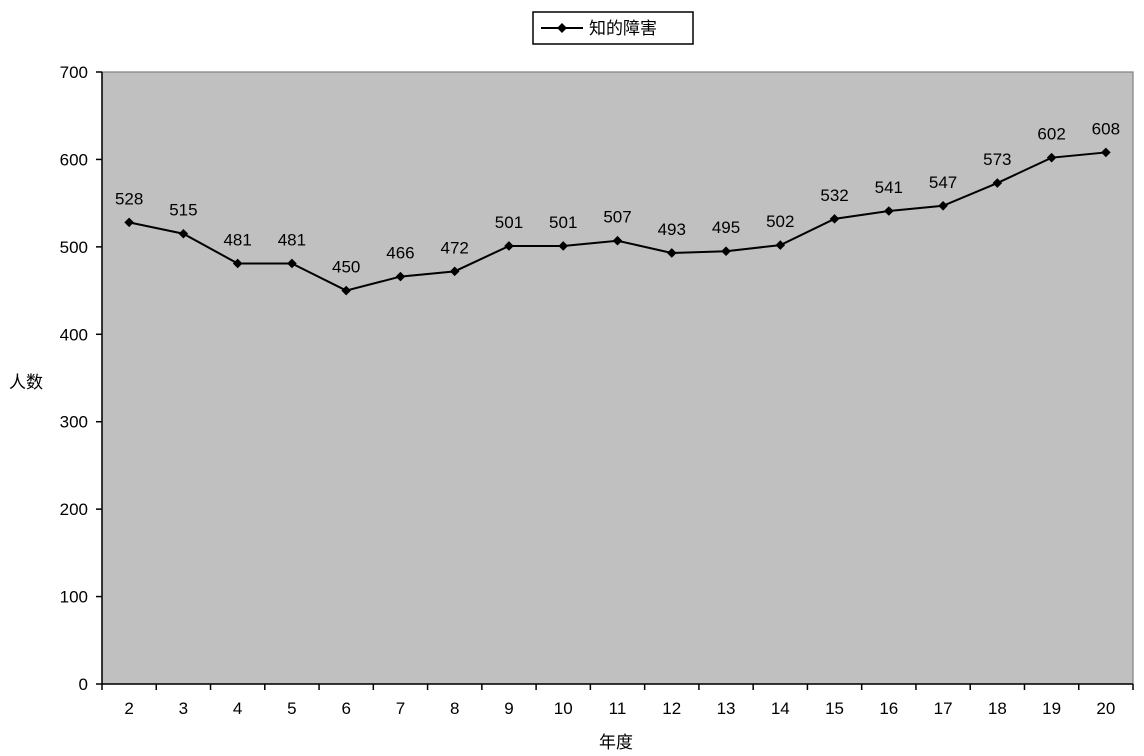  I want to click on x-axis-title: 年度, so click(616, 743).